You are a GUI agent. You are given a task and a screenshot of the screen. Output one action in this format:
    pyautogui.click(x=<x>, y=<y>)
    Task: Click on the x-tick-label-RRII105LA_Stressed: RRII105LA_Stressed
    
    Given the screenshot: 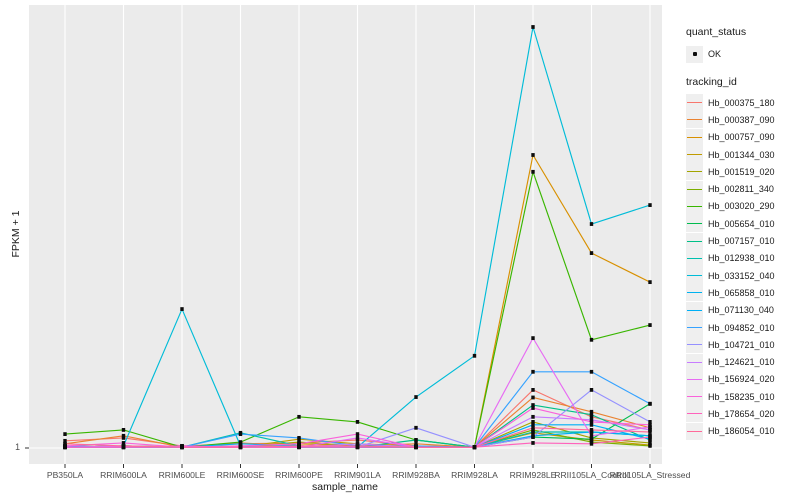 What is the action you would take?
    pyautogui.click(x=650, y=475)
    